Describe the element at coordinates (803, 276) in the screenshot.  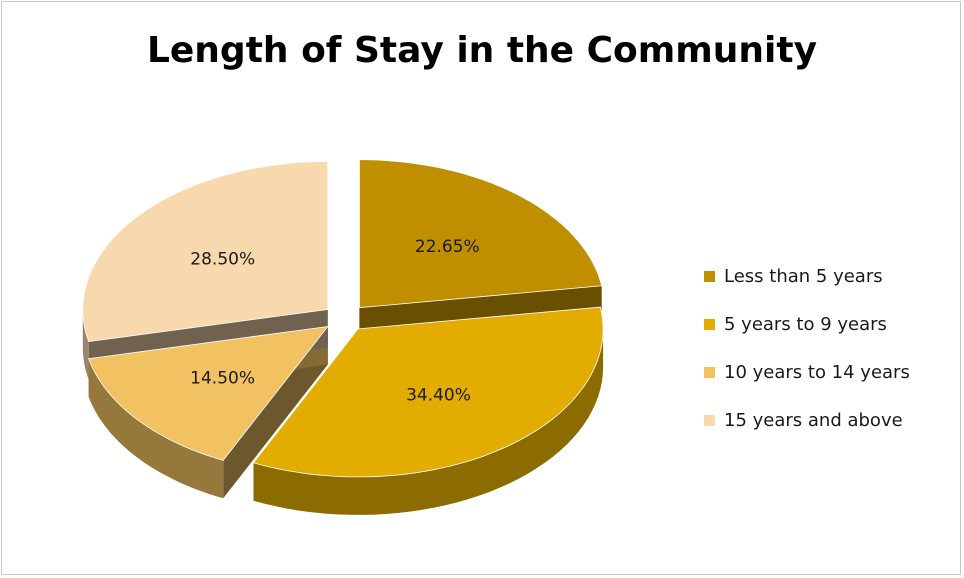
I see `legend-label: Less than 5 years` at that location.